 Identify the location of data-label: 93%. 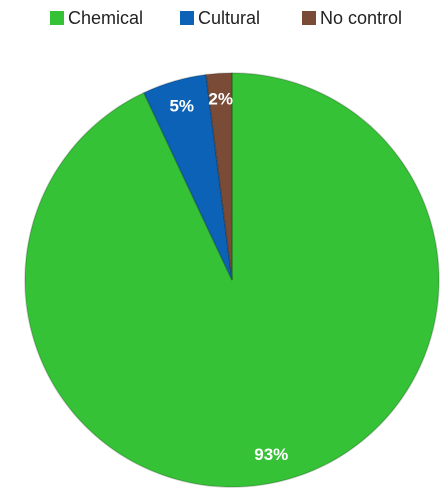
(271, 454).